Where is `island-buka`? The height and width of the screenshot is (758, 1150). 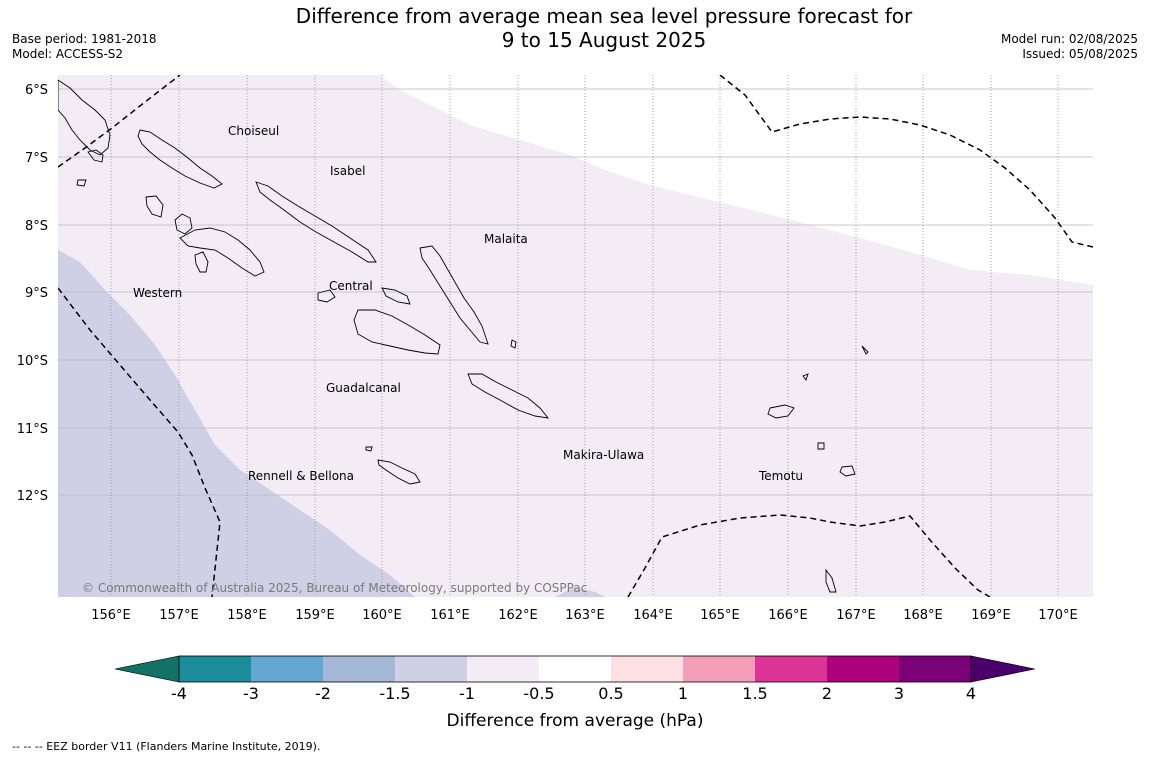
island-buka is located at coordinates (95, 156).